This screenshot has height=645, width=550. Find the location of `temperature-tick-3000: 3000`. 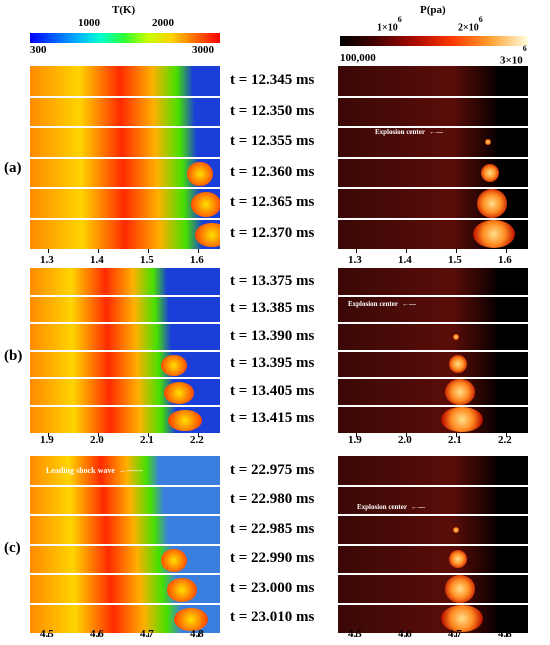

temperature-tick-3000: 3000 is located at coordinates (203, 50).